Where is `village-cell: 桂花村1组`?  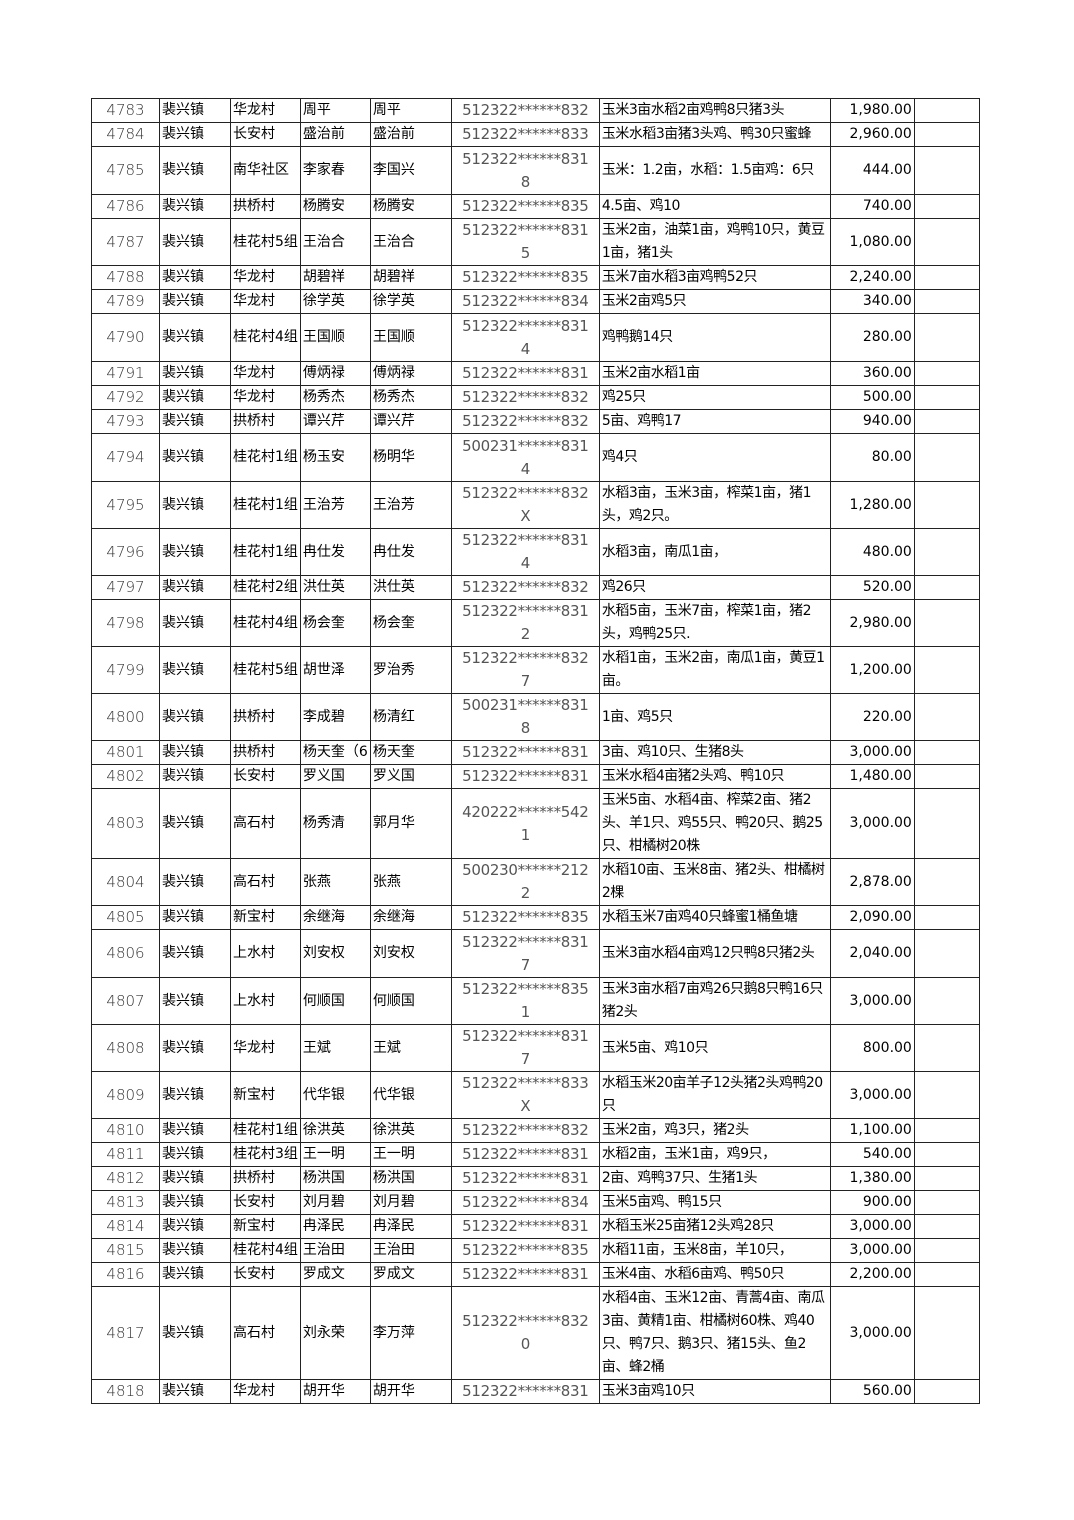
village-cell: 桂花村1组 is located at coordinates (265, 1130).